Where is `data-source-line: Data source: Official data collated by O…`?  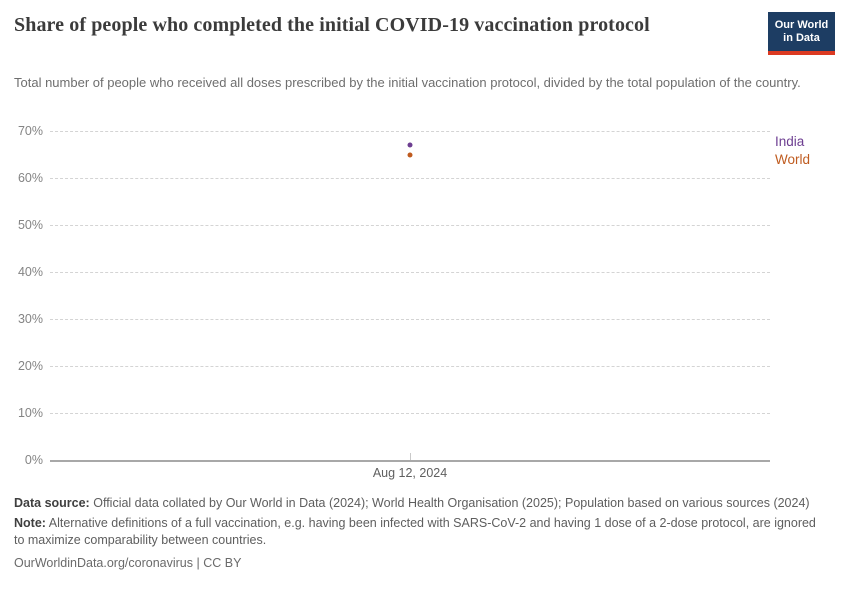
data-source-line: Data source: Official data collated by O… is located at coordinates (421, 504).